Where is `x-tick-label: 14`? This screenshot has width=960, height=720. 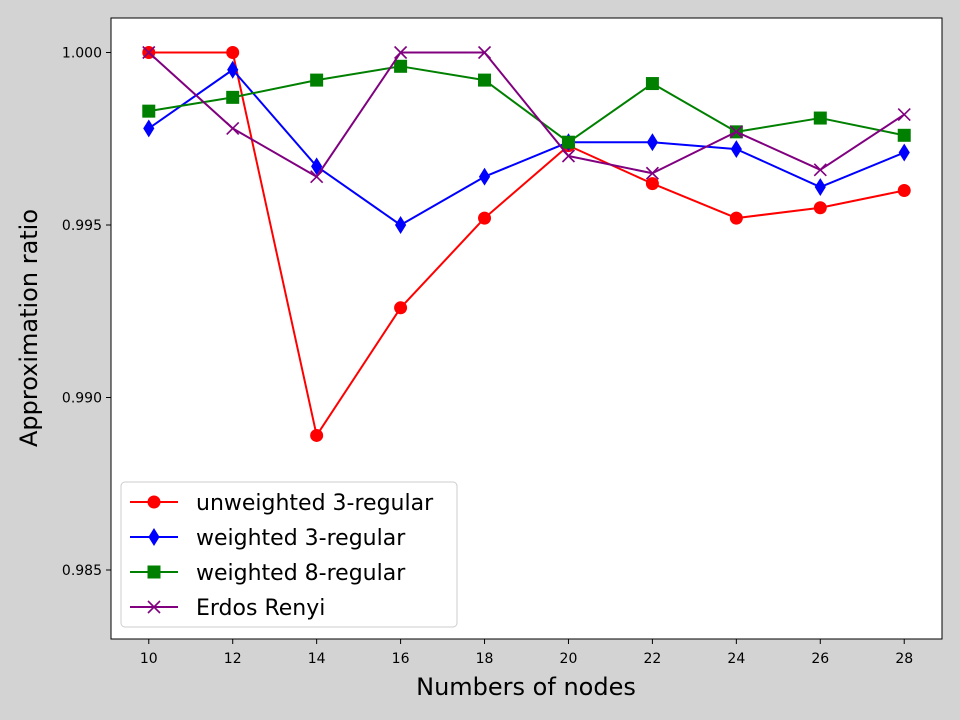 x-tick-label: 14 is located at coordinates (317, 659).